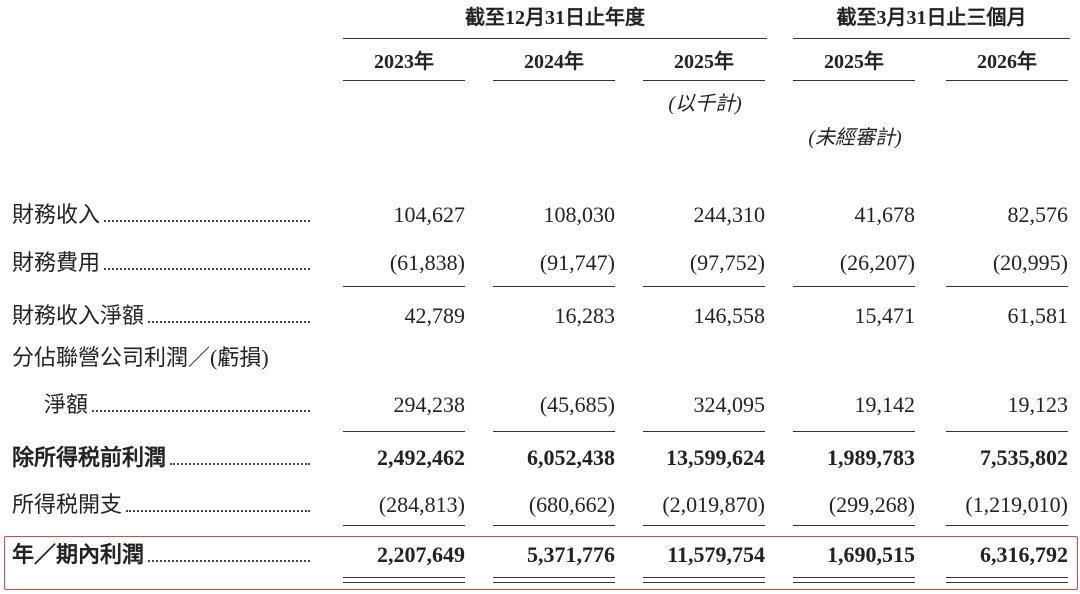 Image resolution: width=1080 pixels, height=594 pixels. Describe the element at coordinates (885, 214) in the screenshot. I see `cell-value: 41,678` at that location.